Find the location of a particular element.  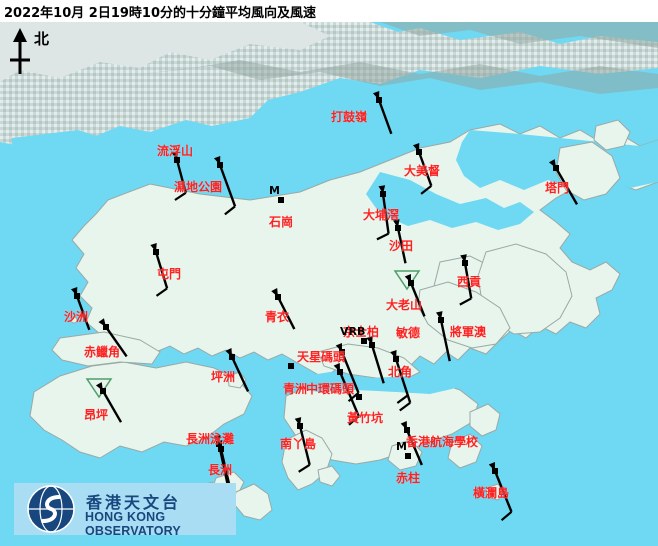

station-label: 石崗 is located at coordinates (281, 222).